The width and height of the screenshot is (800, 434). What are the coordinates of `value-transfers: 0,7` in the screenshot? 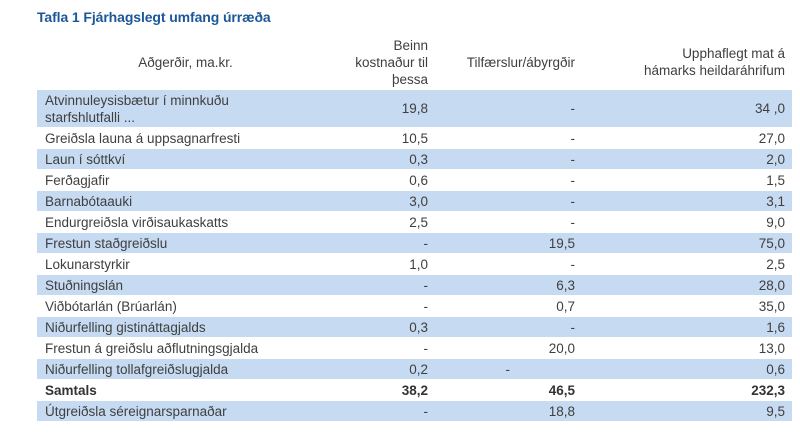 It's located at (565, 306).